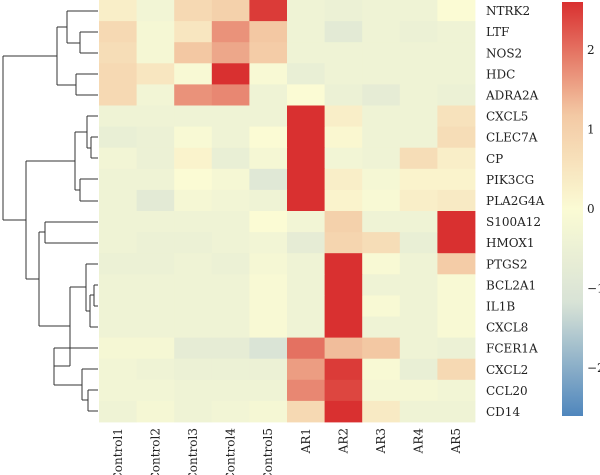  What do you see at coordinates (507, 264) in the screenshot?
I see `row-label: PTGS2` at bounding box center [507, 264].